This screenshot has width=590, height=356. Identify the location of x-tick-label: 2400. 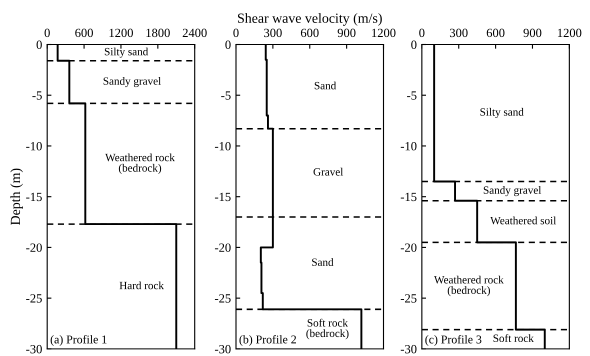
(194, 33).